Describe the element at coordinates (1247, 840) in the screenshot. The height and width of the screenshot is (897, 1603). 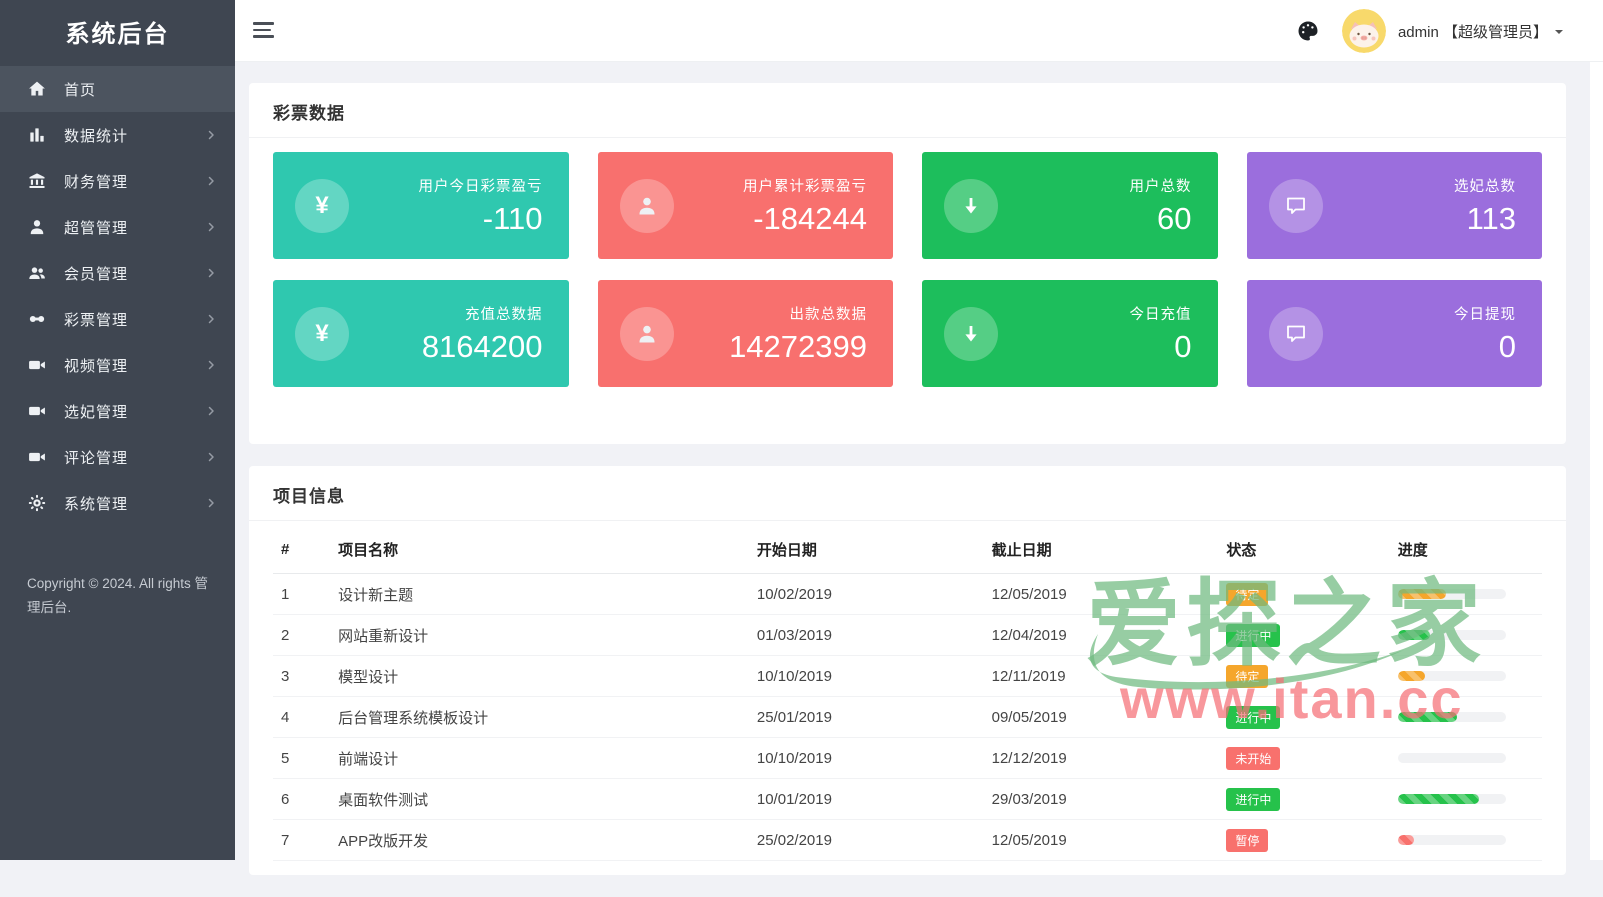
I see `status-badge: 暂停` at that location.